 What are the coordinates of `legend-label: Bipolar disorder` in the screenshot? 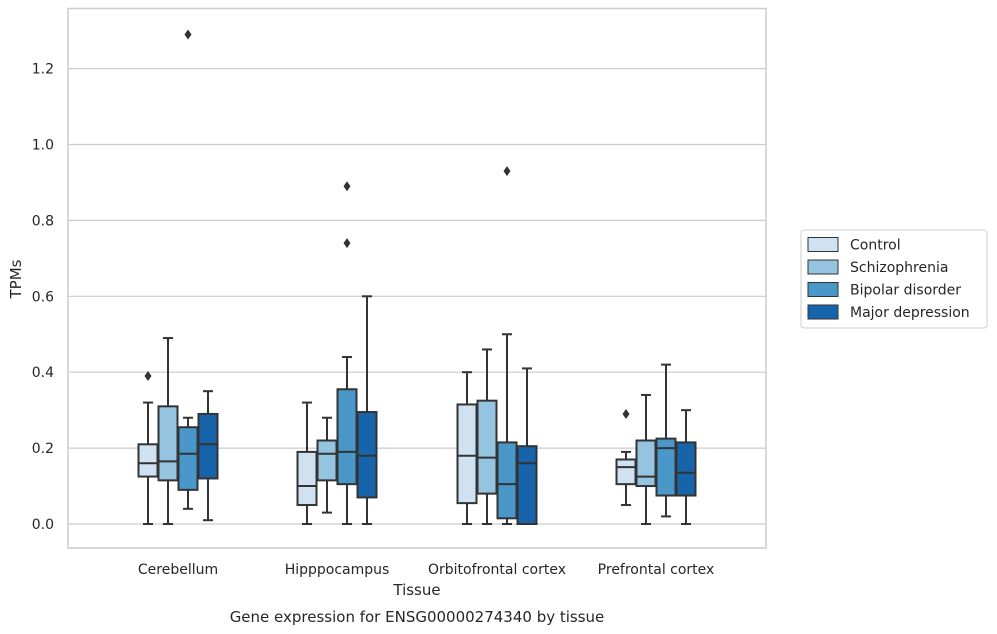 It's located at (905, 291).